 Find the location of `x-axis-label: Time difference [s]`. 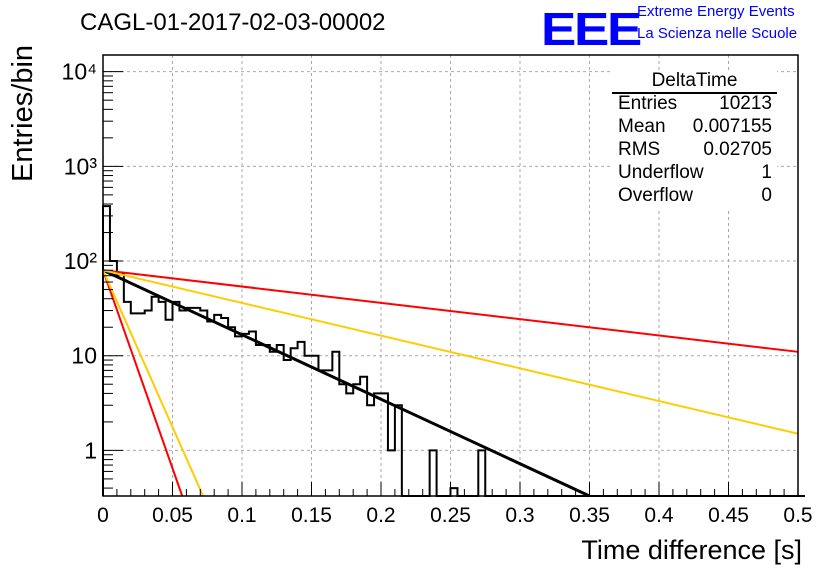

x-axis-label: Time difference [s] is located at coordinates (691, 550).